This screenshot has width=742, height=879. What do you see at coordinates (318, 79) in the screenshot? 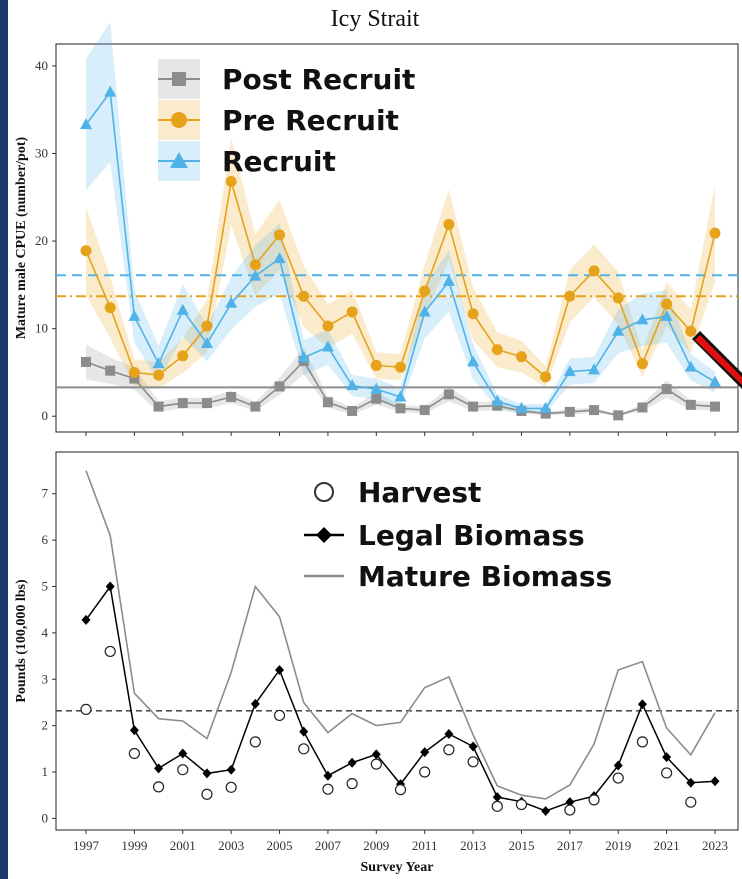
I see `legend-label-post-recruit: Post Recruit` at bounding box center [318, 79].